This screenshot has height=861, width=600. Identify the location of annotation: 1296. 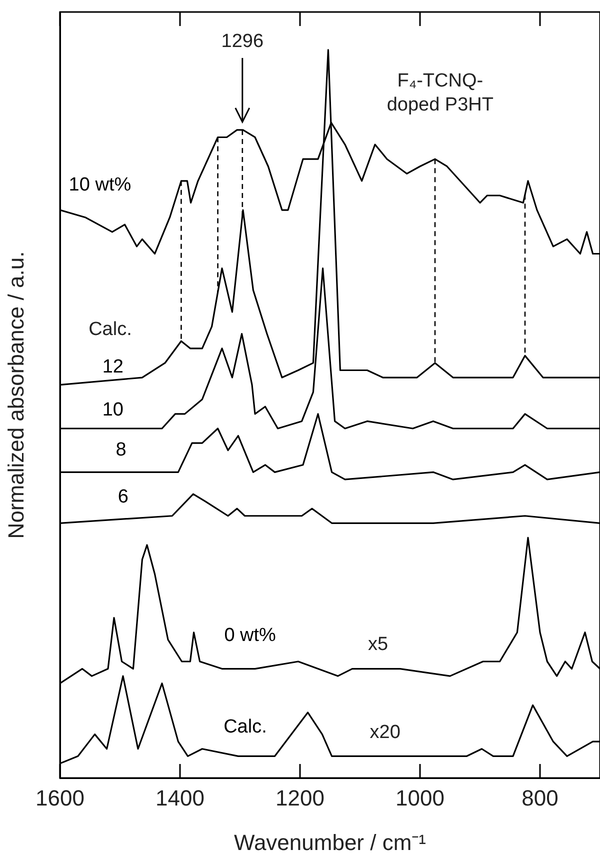
(242, 41).